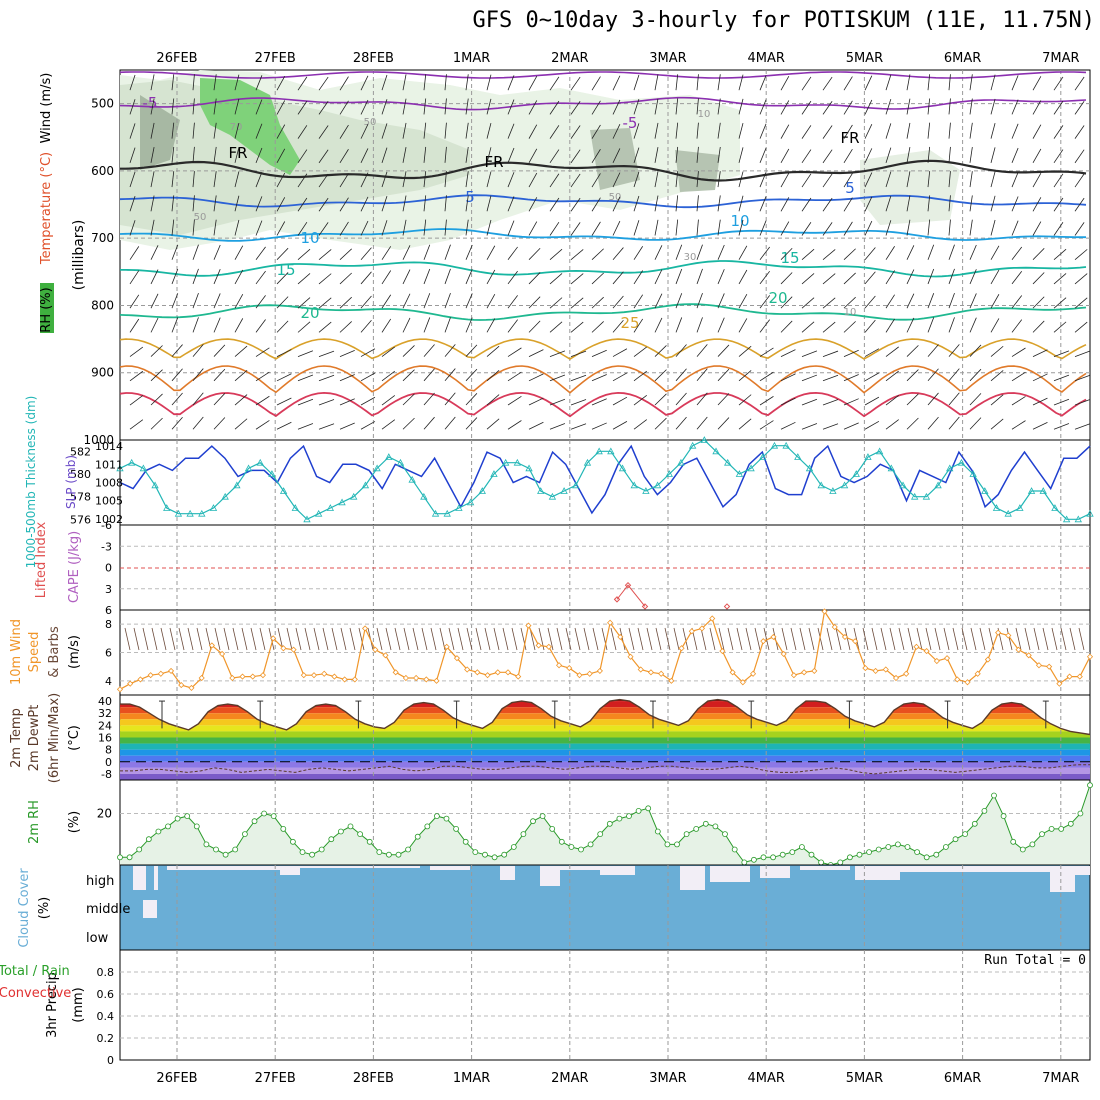 The height and width of the screenshot is (1100, 1100). I want to click on thickness-slp-panel, so click(605, 482).